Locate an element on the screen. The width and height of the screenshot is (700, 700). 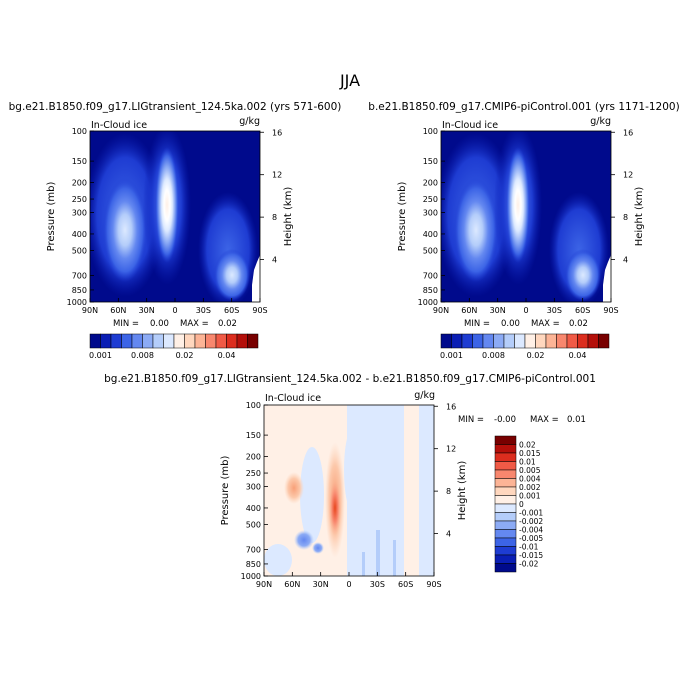
panel-right-heatmap is located at coordinates (526, 216).